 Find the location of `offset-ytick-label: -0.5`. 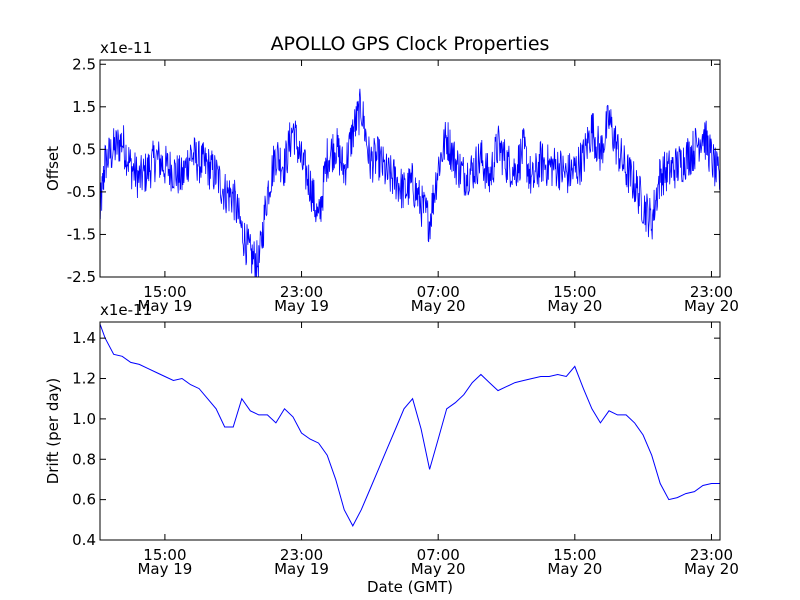

offset-ytick-label: -0.5 is located at coordinates (81, 192).